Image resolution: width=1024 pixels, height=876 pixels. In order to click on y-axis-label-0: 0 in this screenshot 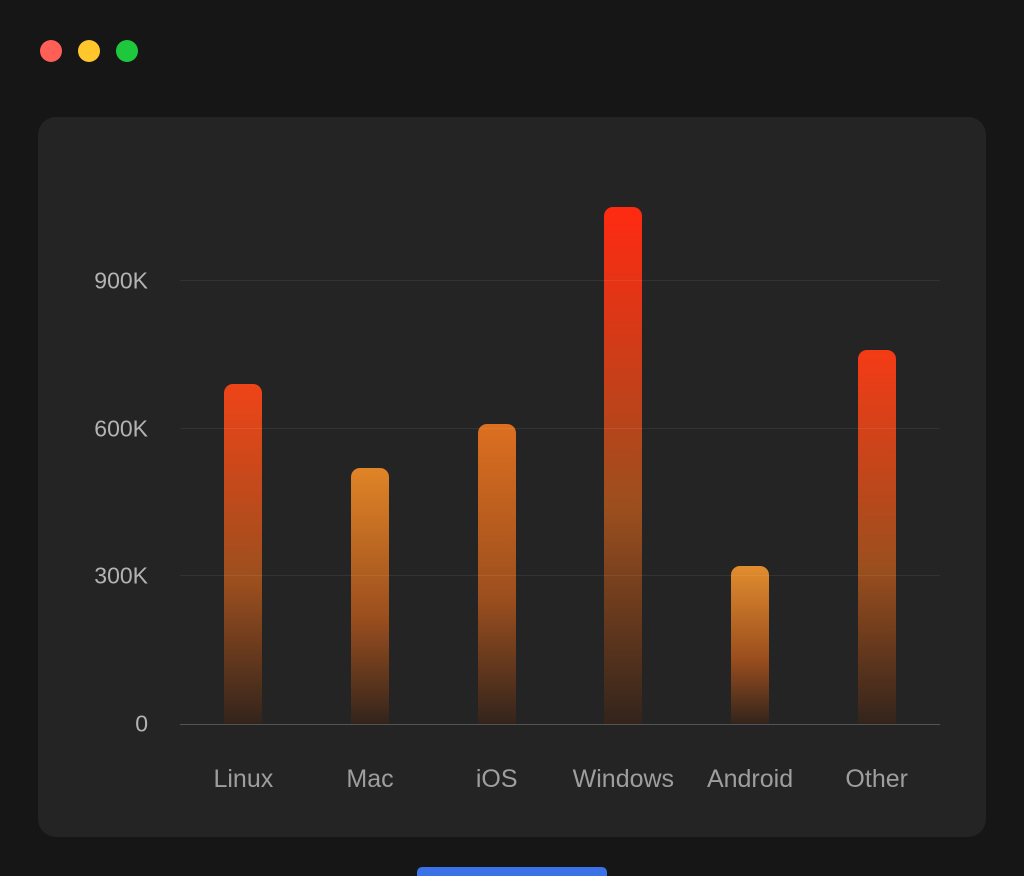, I will do `click(141, 723)`.